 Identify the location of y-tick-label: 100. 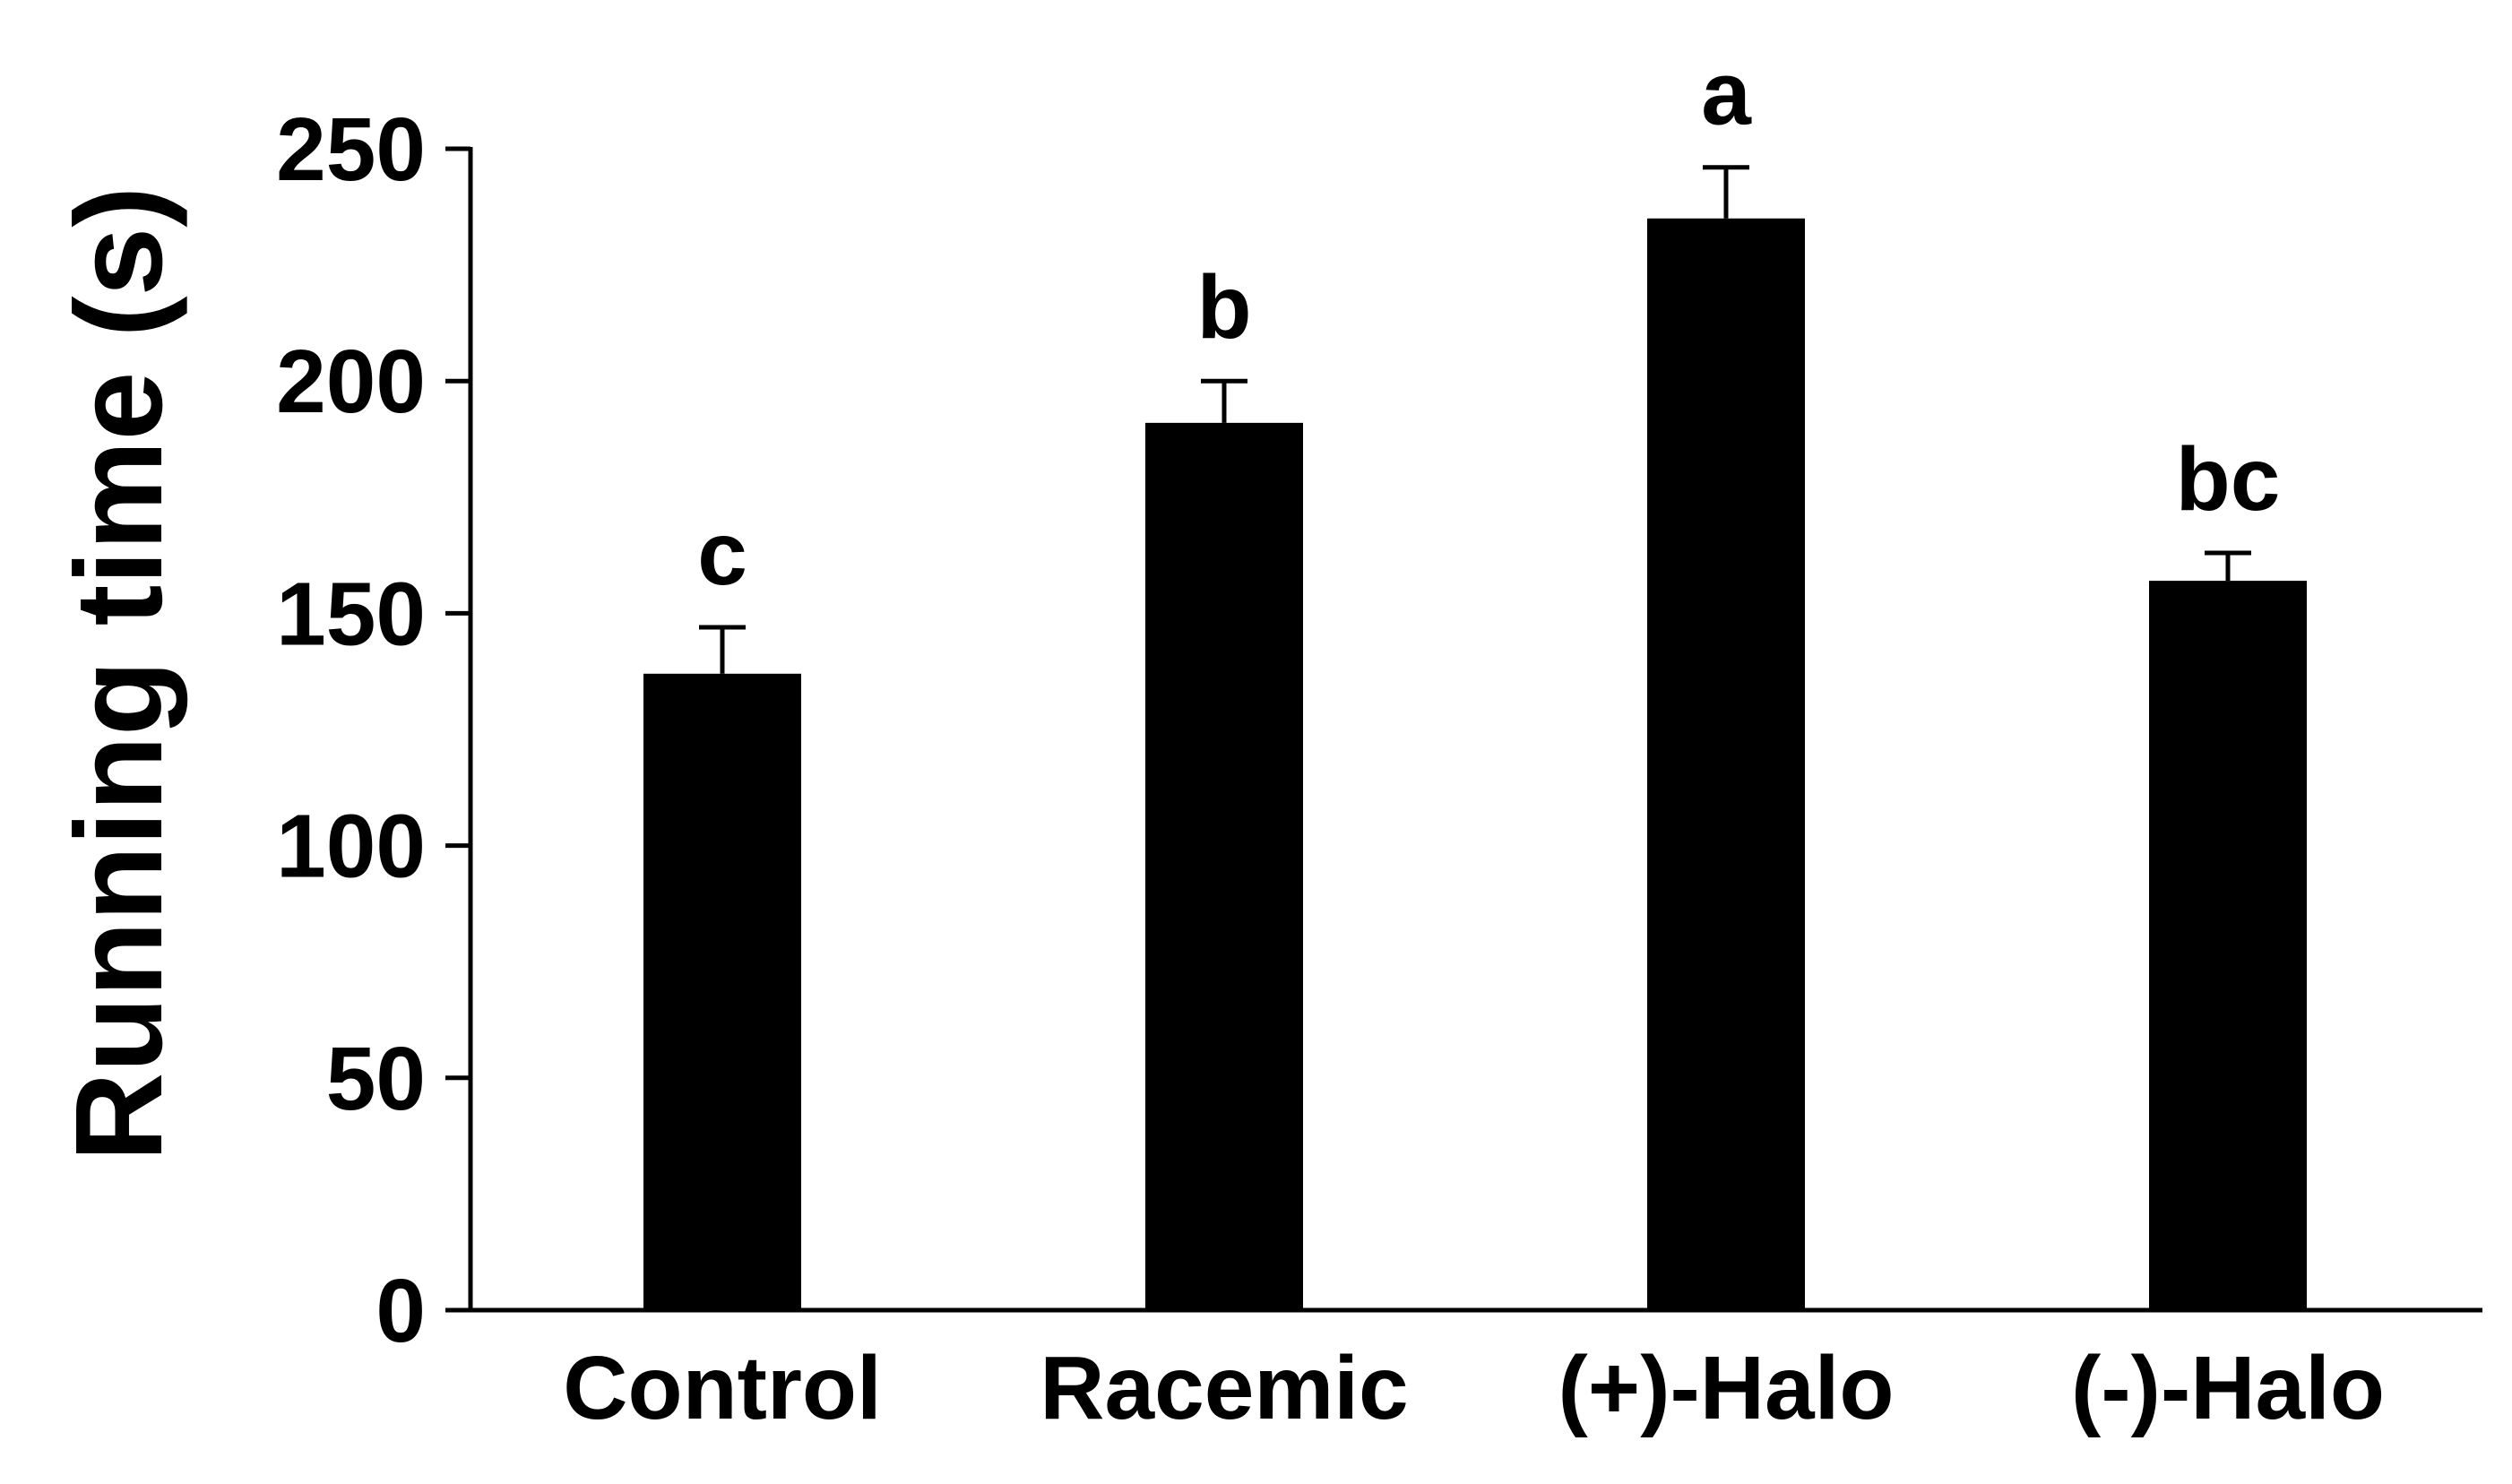
(351, 847).